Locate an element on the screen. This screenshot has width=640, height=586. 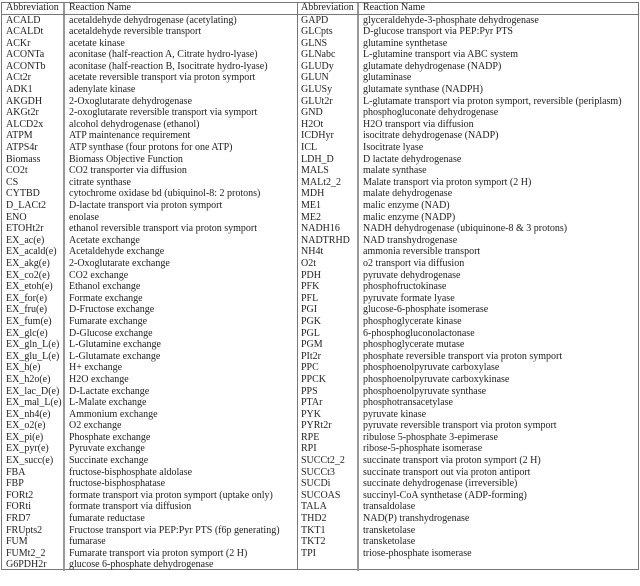
table-row: G6PDH2r glucose 6-phosphate dehydrogenase is located at coordinates (149, 565).